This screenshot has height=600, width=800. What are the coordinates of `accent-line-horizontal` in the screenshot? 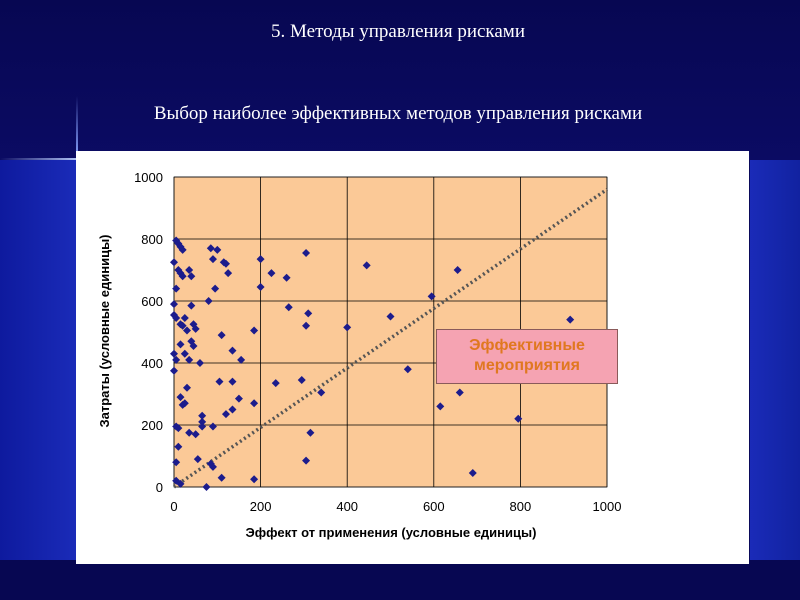 It's located at (41, 159).